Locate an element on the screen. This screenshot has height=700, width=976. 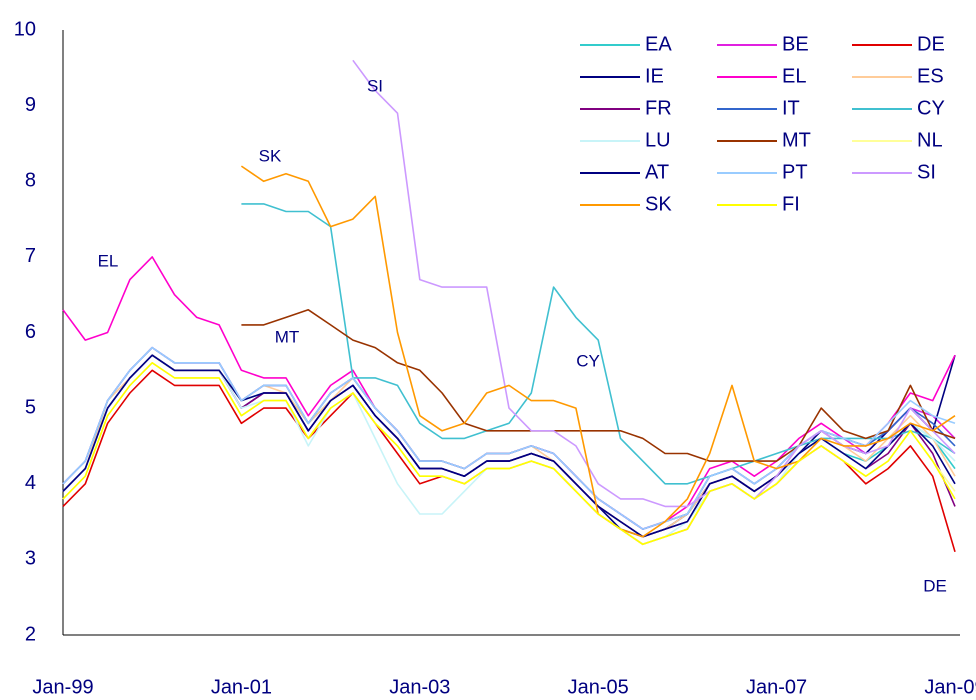
y-tick-label: 9 is located at coordinates (30, 105).